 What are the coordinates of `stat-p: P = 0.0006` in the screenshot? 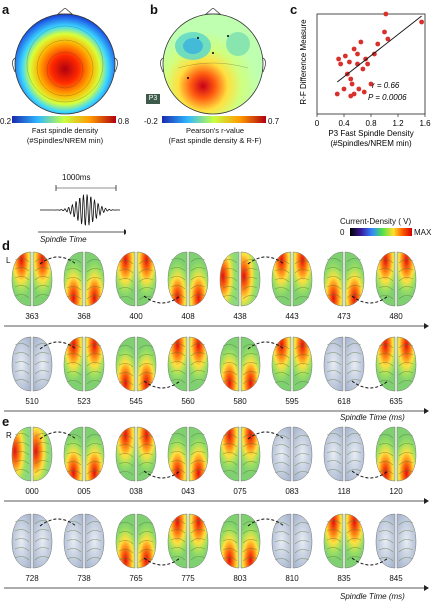 It's located at (387, 97).